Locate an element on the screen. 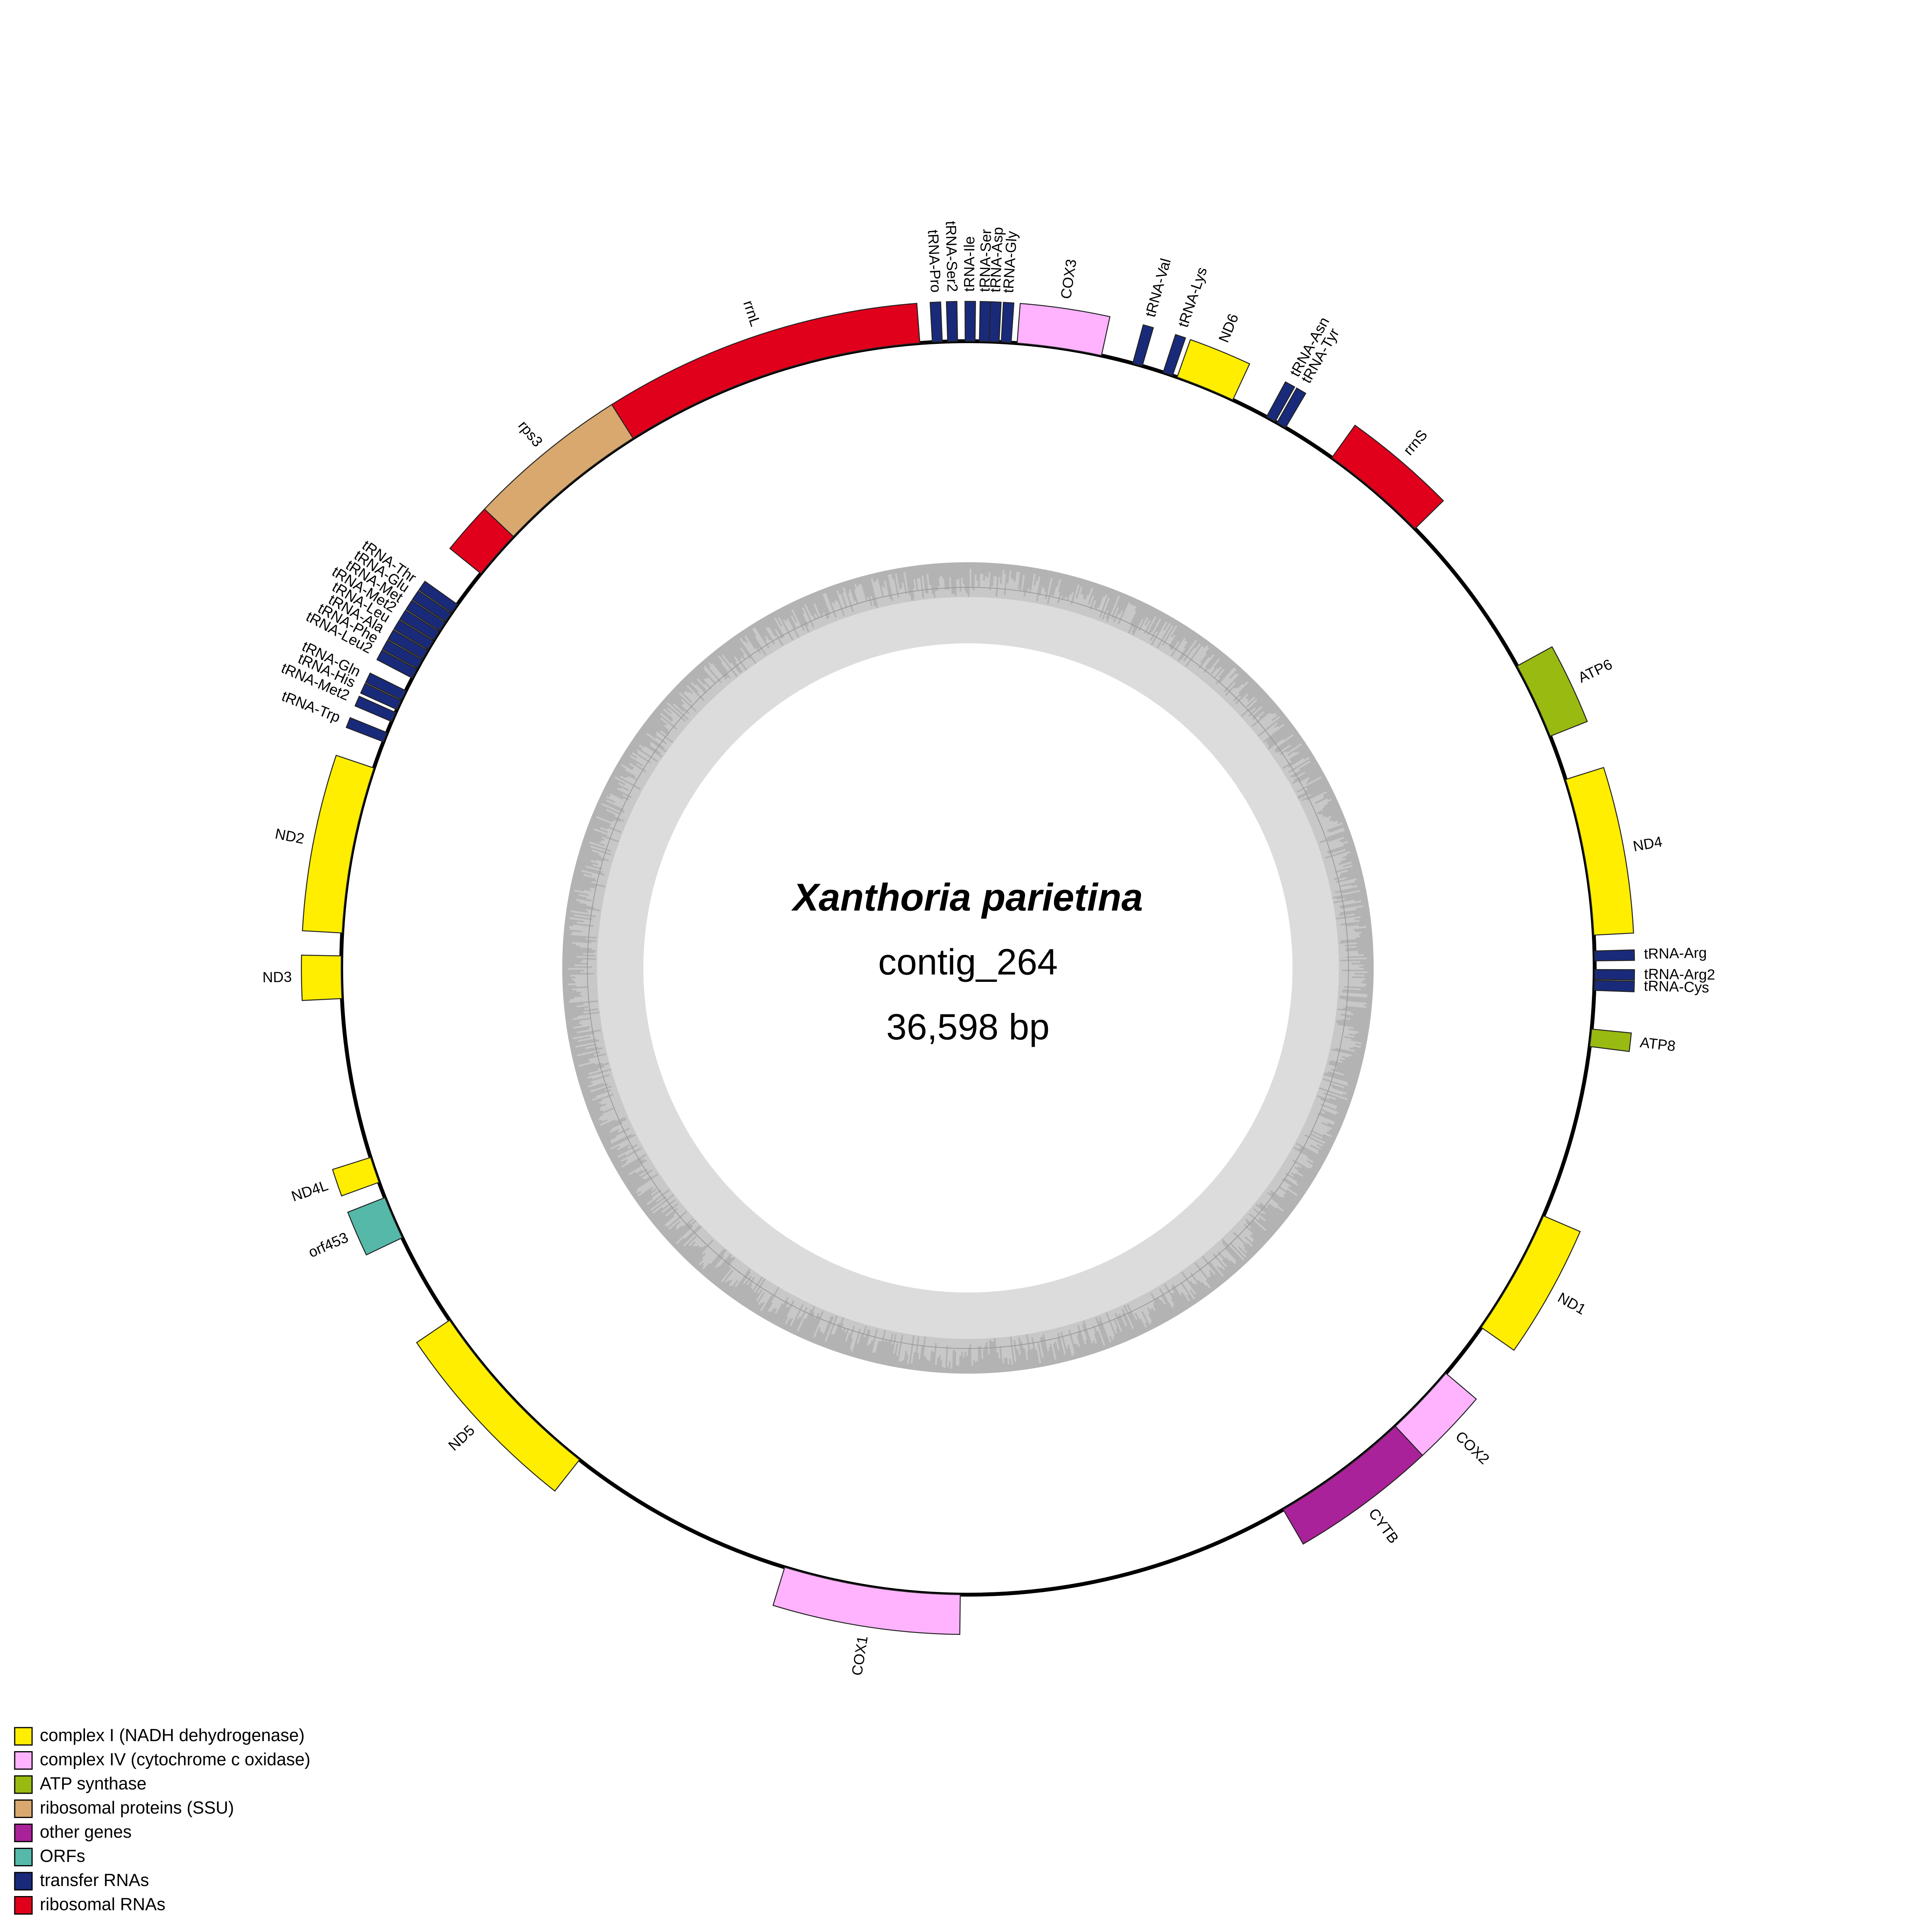 The width and height of the screenshot is (1932, 1932). gene-label: tRNA-Asp is located at coordinates (997, 260).